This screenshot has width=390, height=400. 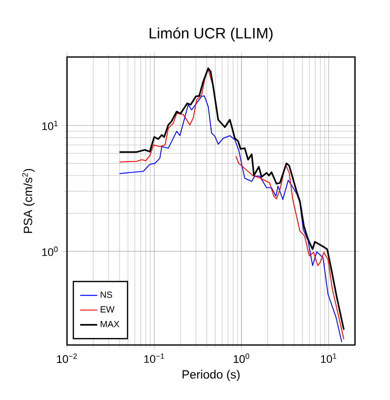 What do you see at coordinates (28, 200) in the screenshot?
I see `y-axis-title: PSA (cm/s$^{2}$)` at bounding box center [28, 200].